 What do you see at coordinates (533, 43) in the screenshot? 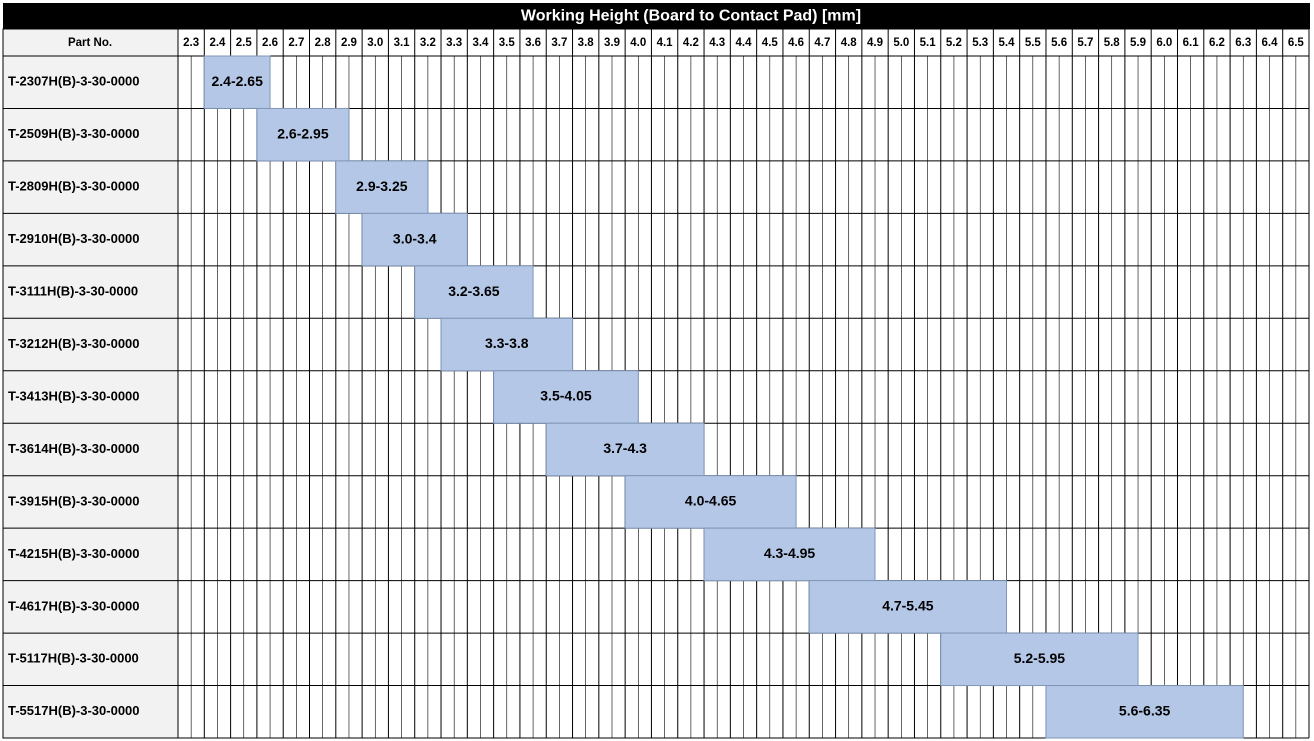
I see `x-tick-label: 3.6` at bounding box center [533, 43].